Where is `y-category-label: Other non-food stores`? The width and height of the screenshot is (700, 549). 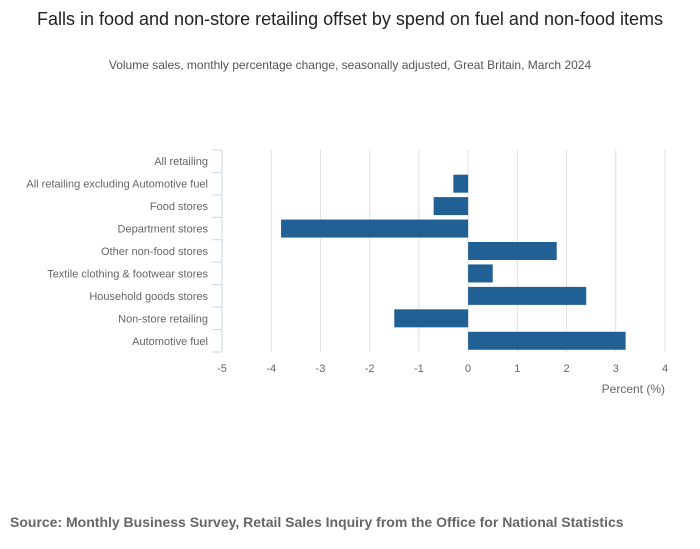 y-category-label: Other non-food stores is located at coordinates (155, 252).